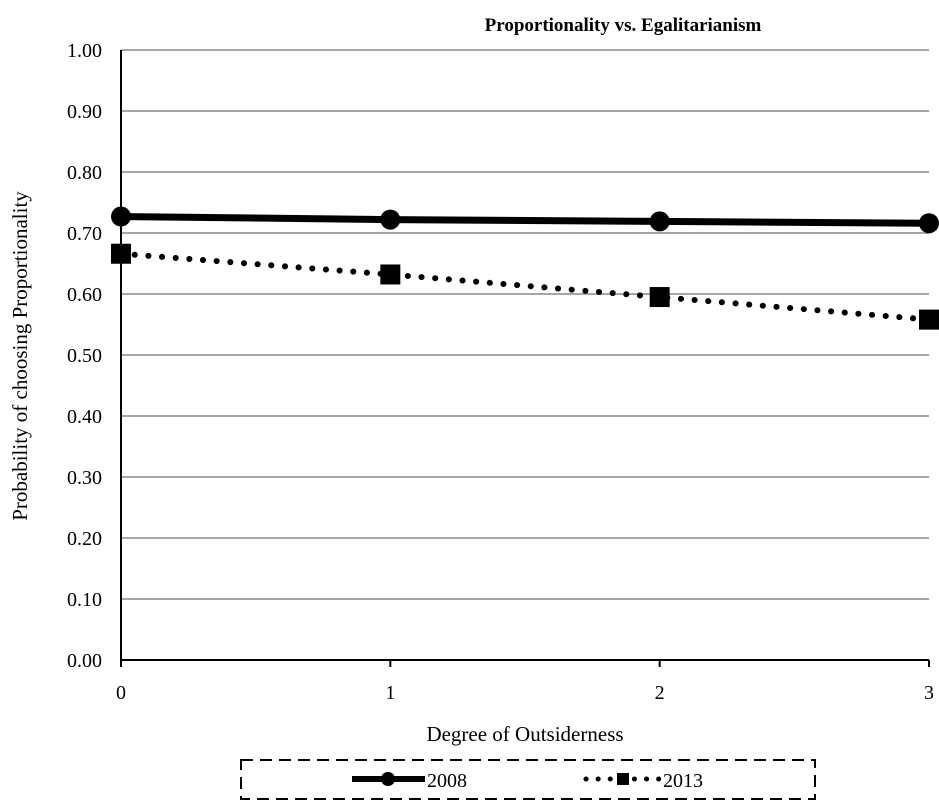 The width and height of the screenshot is (939, 803). I want to click on series-2013, so click(525, 286).